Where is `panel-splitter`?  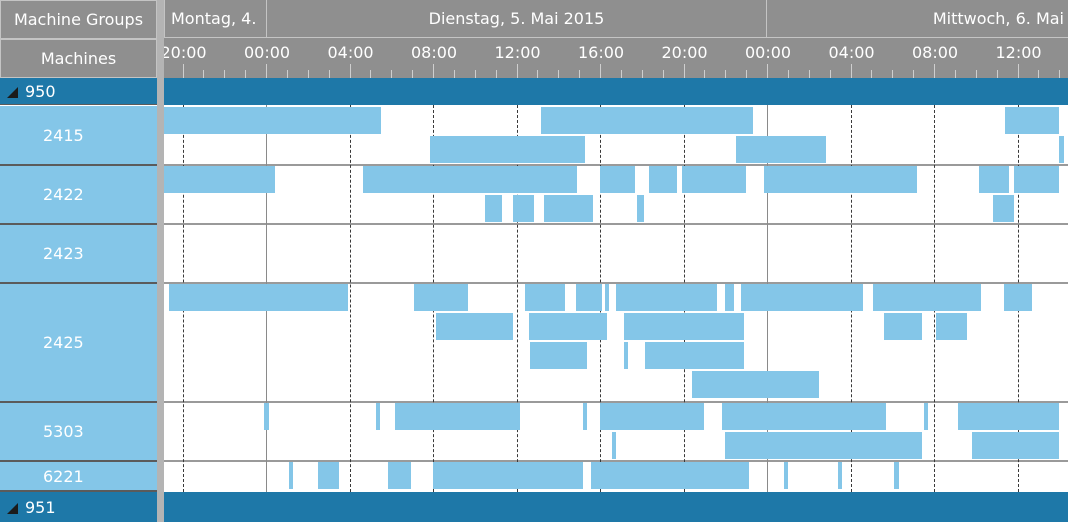
panel-splitter is located at coordinates (160, 261).